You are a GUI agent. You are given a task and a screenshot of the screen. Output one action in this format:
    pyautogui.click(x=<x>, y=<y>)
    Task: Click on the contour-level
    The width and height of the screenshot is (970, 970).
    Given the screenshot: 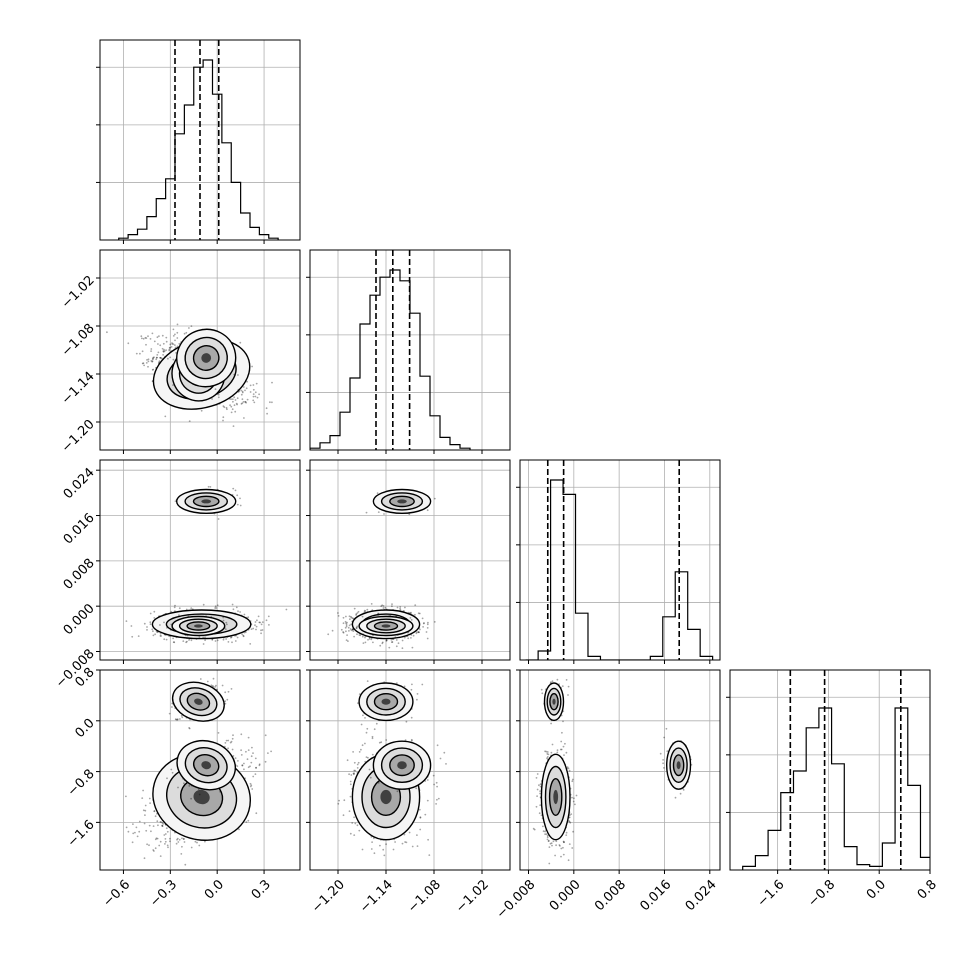 What is the action you would take?
    pyautogui.click(x=386, y=626)
    